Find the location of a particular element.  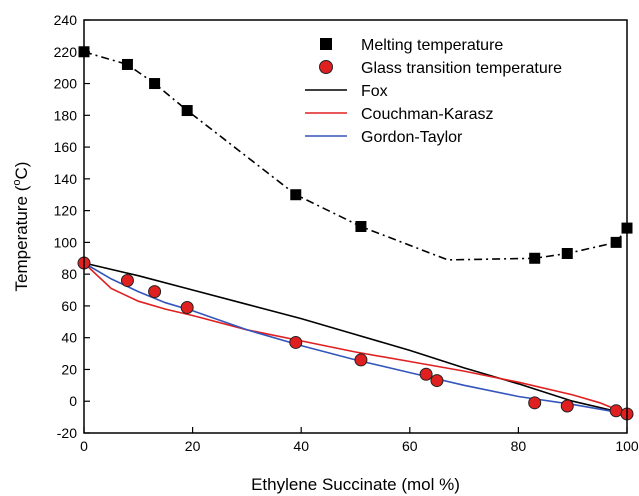

y-tick-label: 40 is located at coordinates (69, 338).